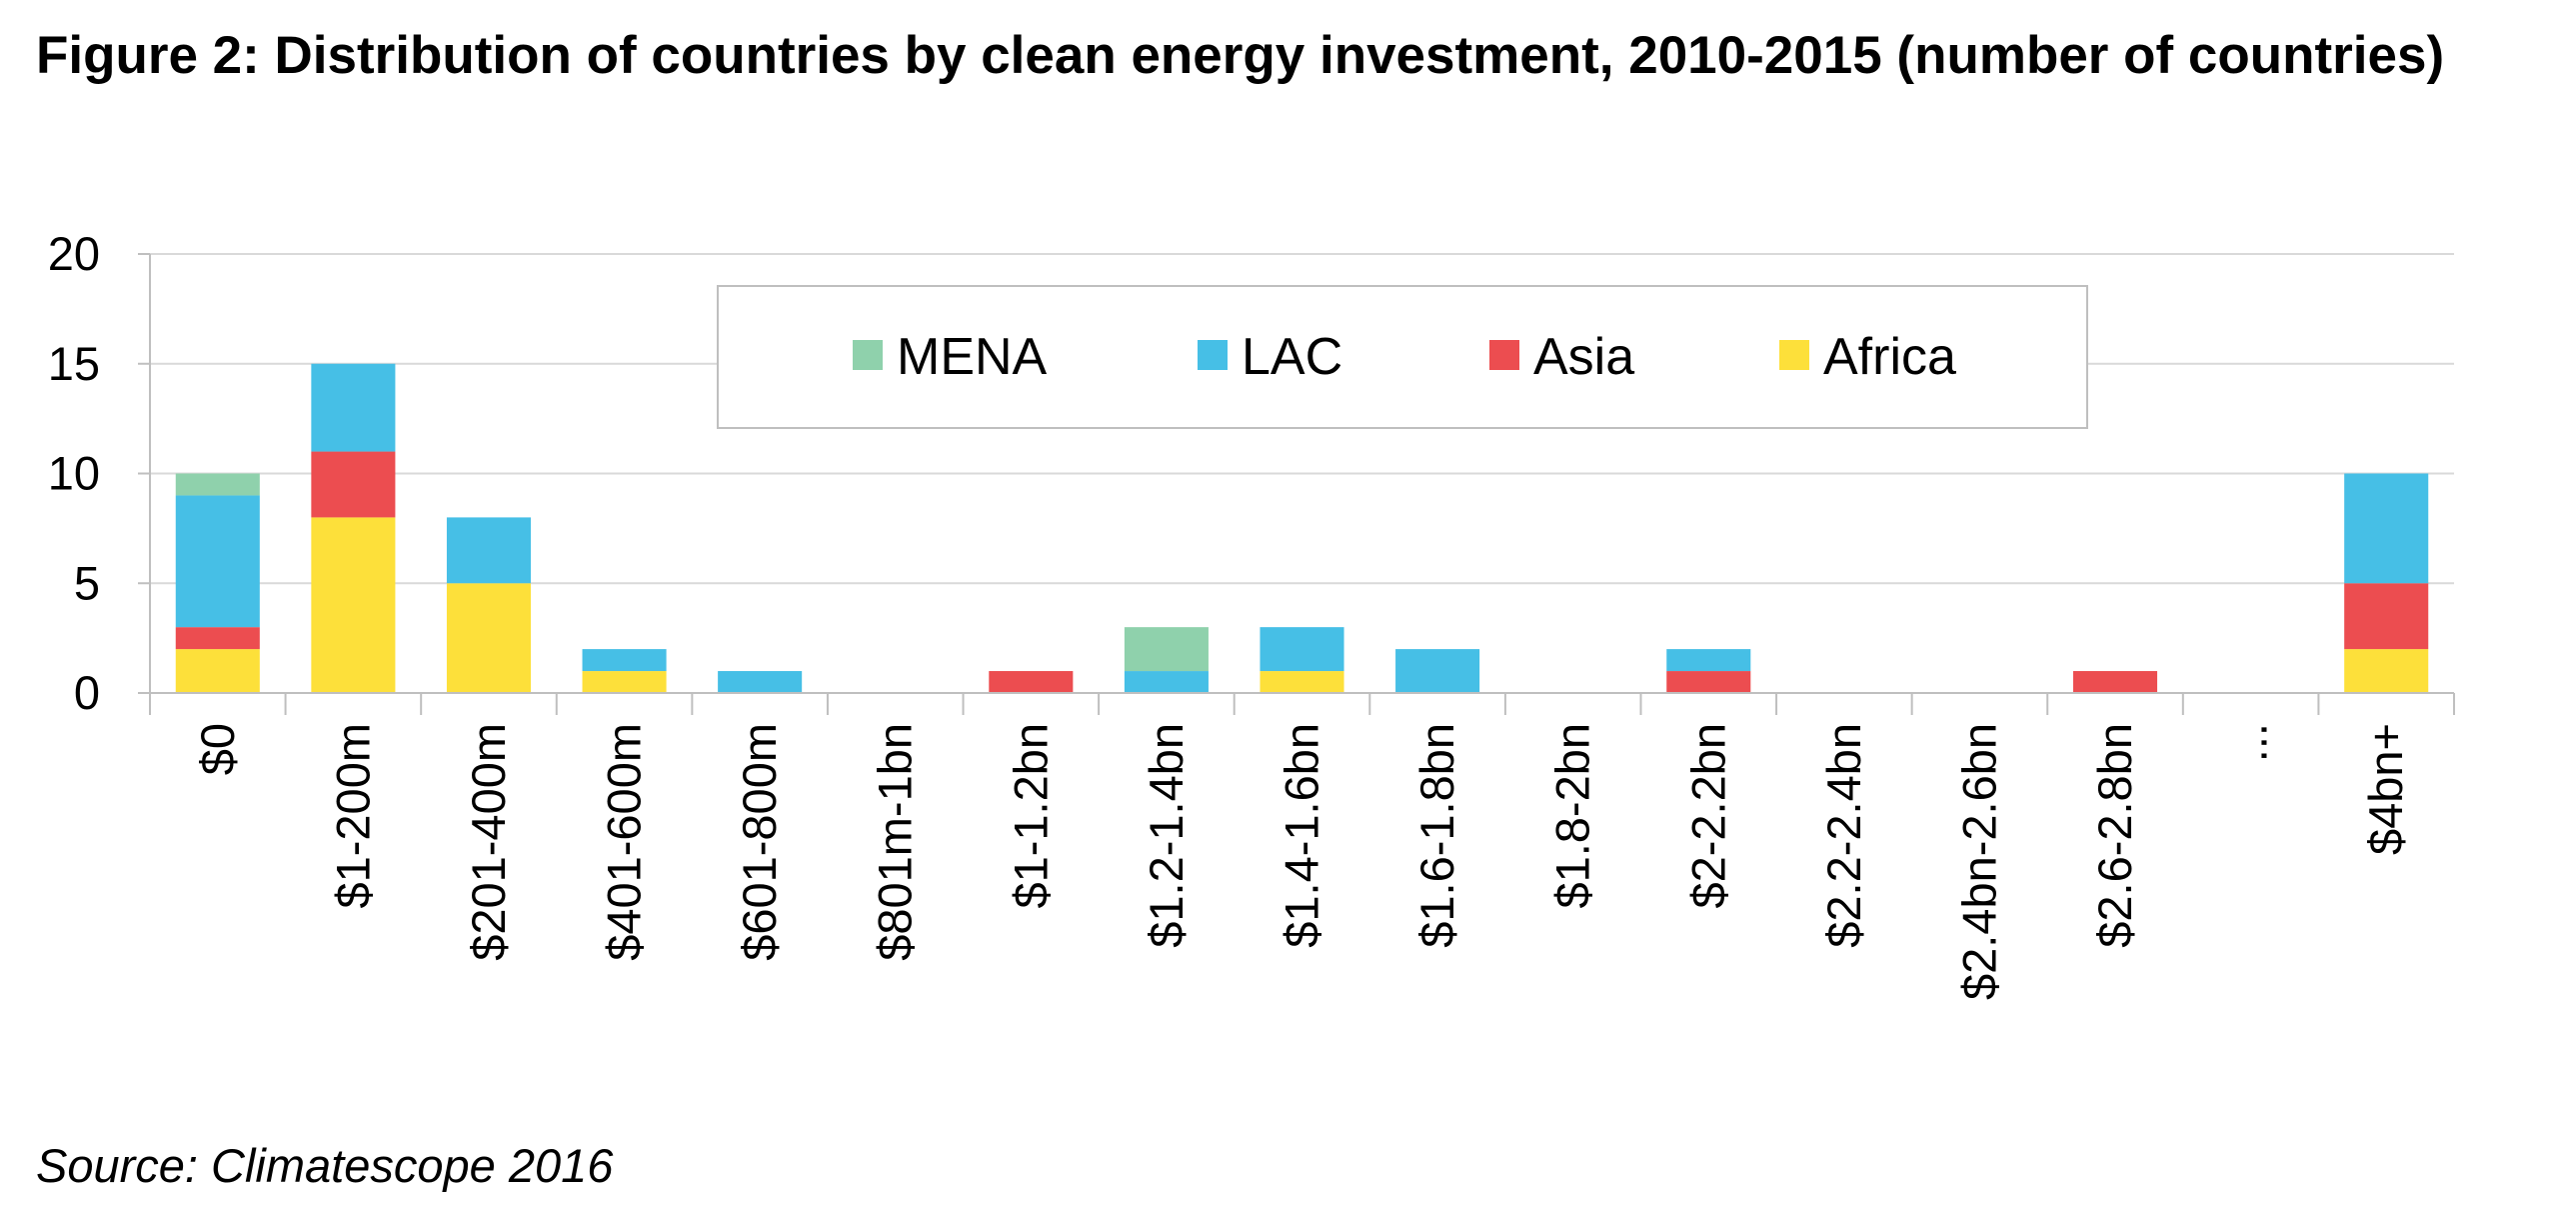 The width and height of the screenshot is (2576, 1218). What do you see at coordinates (74, 363) in the screenshot?
I see `y-tick-label: 15` at bounding box center [74, 363].